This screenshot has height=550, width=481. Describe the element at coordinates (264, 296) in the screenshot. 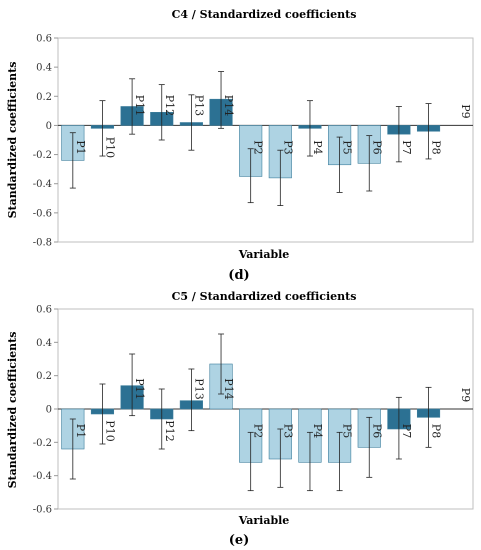

I see `chart-title: C5 / Standardized coefficients` at that location.